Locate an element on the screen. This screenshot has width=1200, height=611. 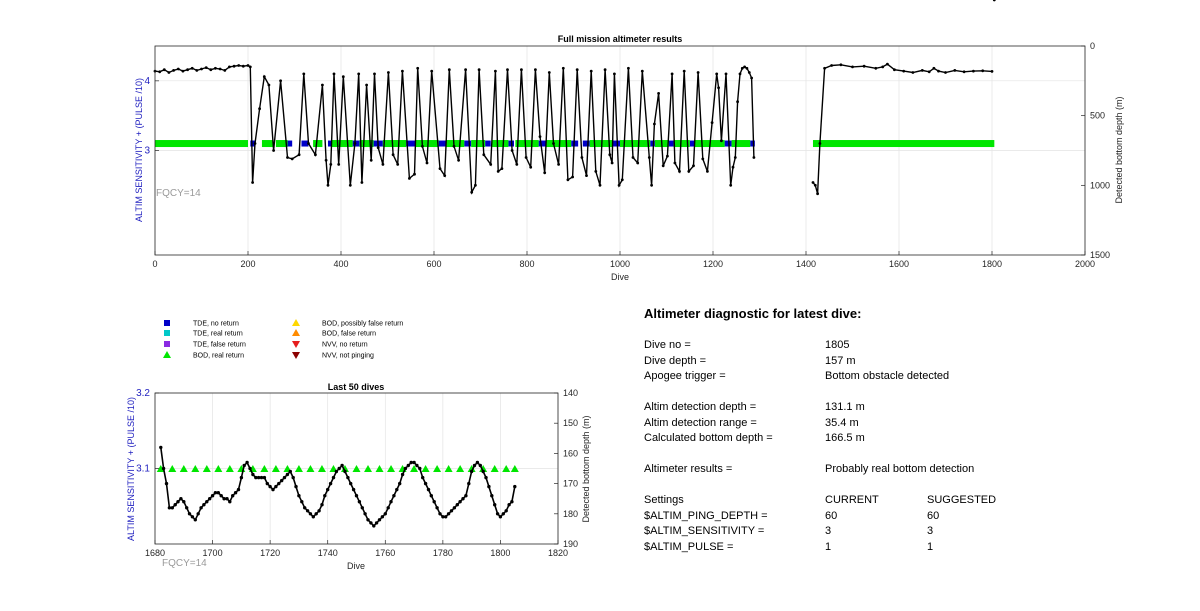
y2-tick-label: 500 is located at coordinates (1097, 116).